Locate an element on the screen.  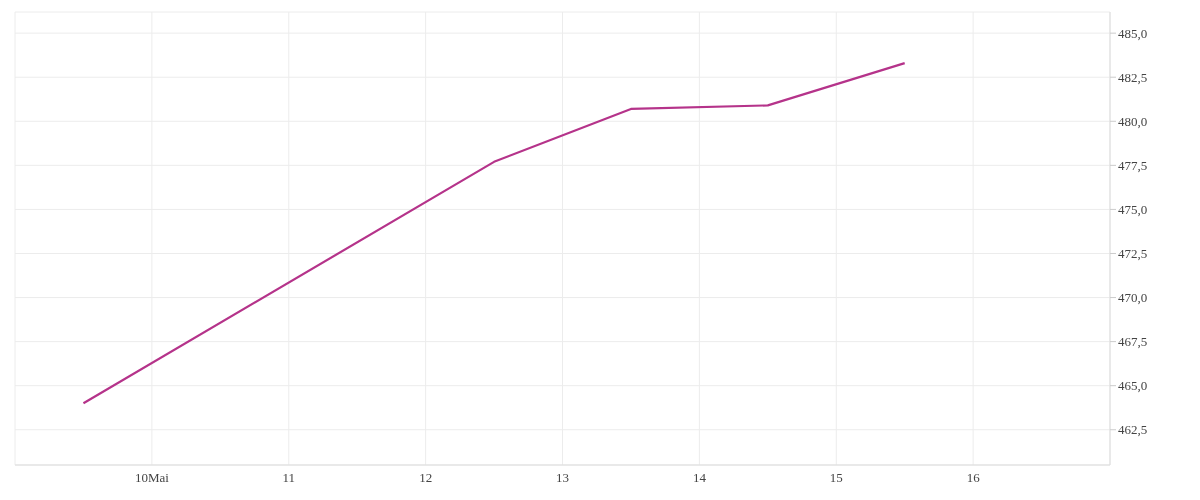
y-tick-label: 465,0 is located at coordinates (1133, 386).